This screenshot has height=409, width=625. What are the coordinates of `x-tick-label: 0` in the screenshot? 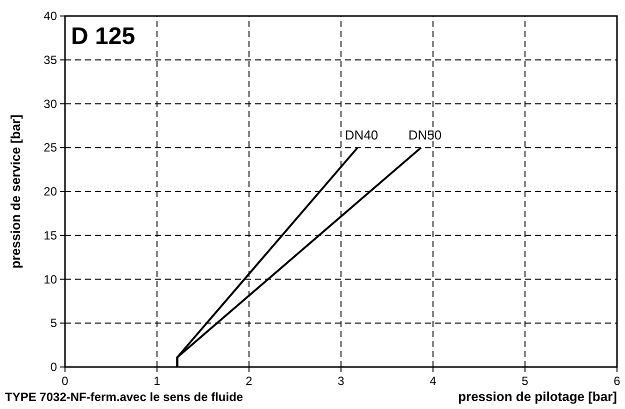 It's located at (65, 381).